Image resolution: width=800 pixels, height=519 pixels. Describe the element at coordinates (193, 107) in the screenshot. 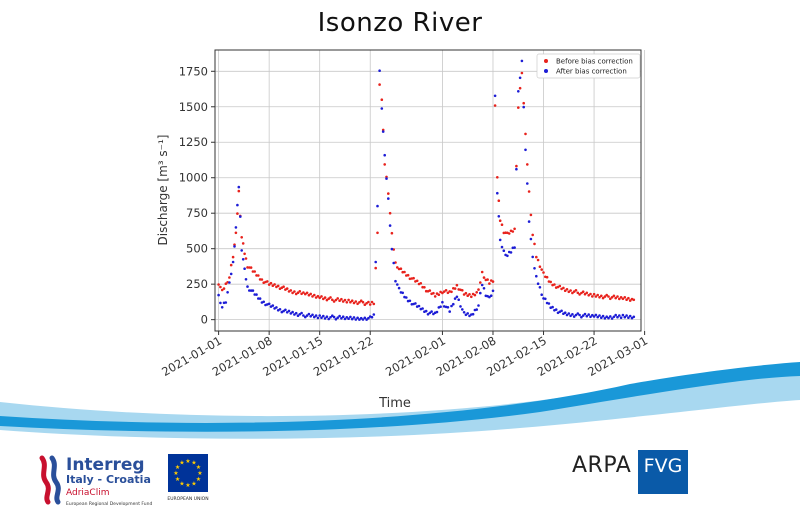

I see `y-tick-label: 1500` at that location.